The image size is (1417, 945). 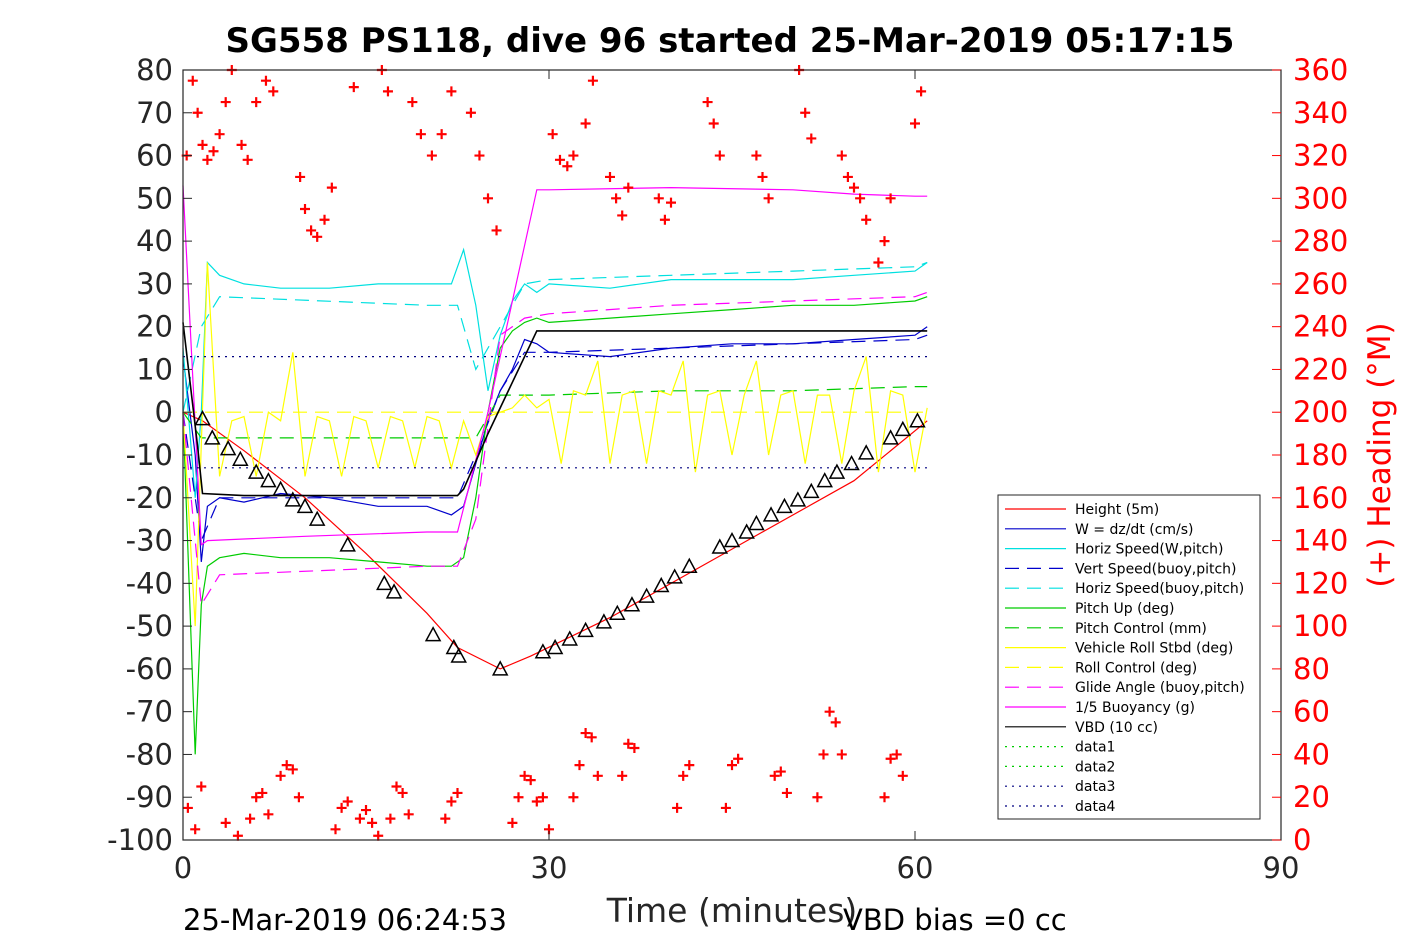 I want to click on y2-tick-label: 280, so click(x=1320, y=241).